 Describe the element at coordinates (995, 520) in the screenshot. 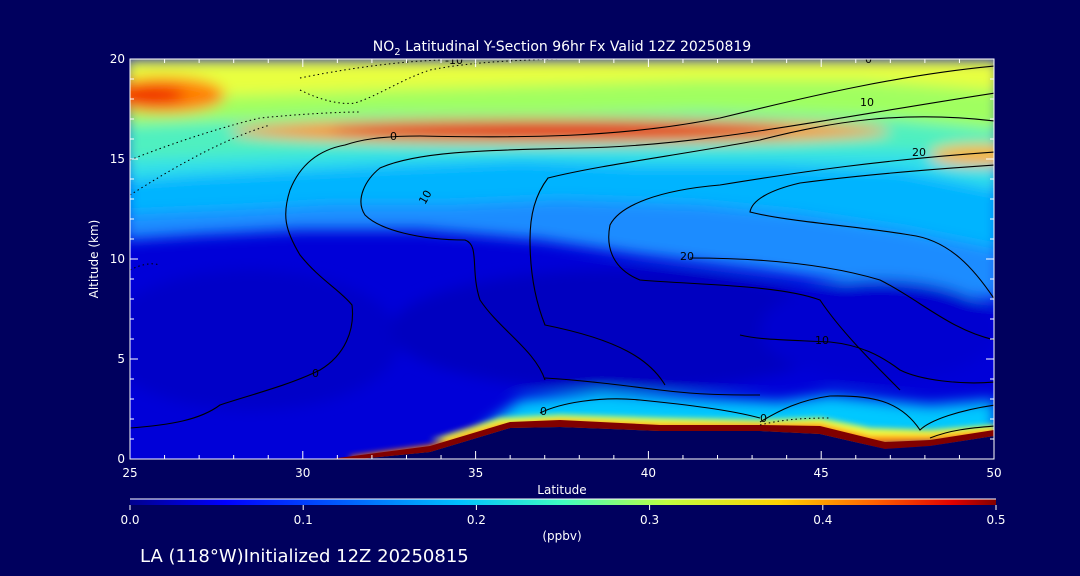

I see `colorbar-tick-label: 0.5` at that location.